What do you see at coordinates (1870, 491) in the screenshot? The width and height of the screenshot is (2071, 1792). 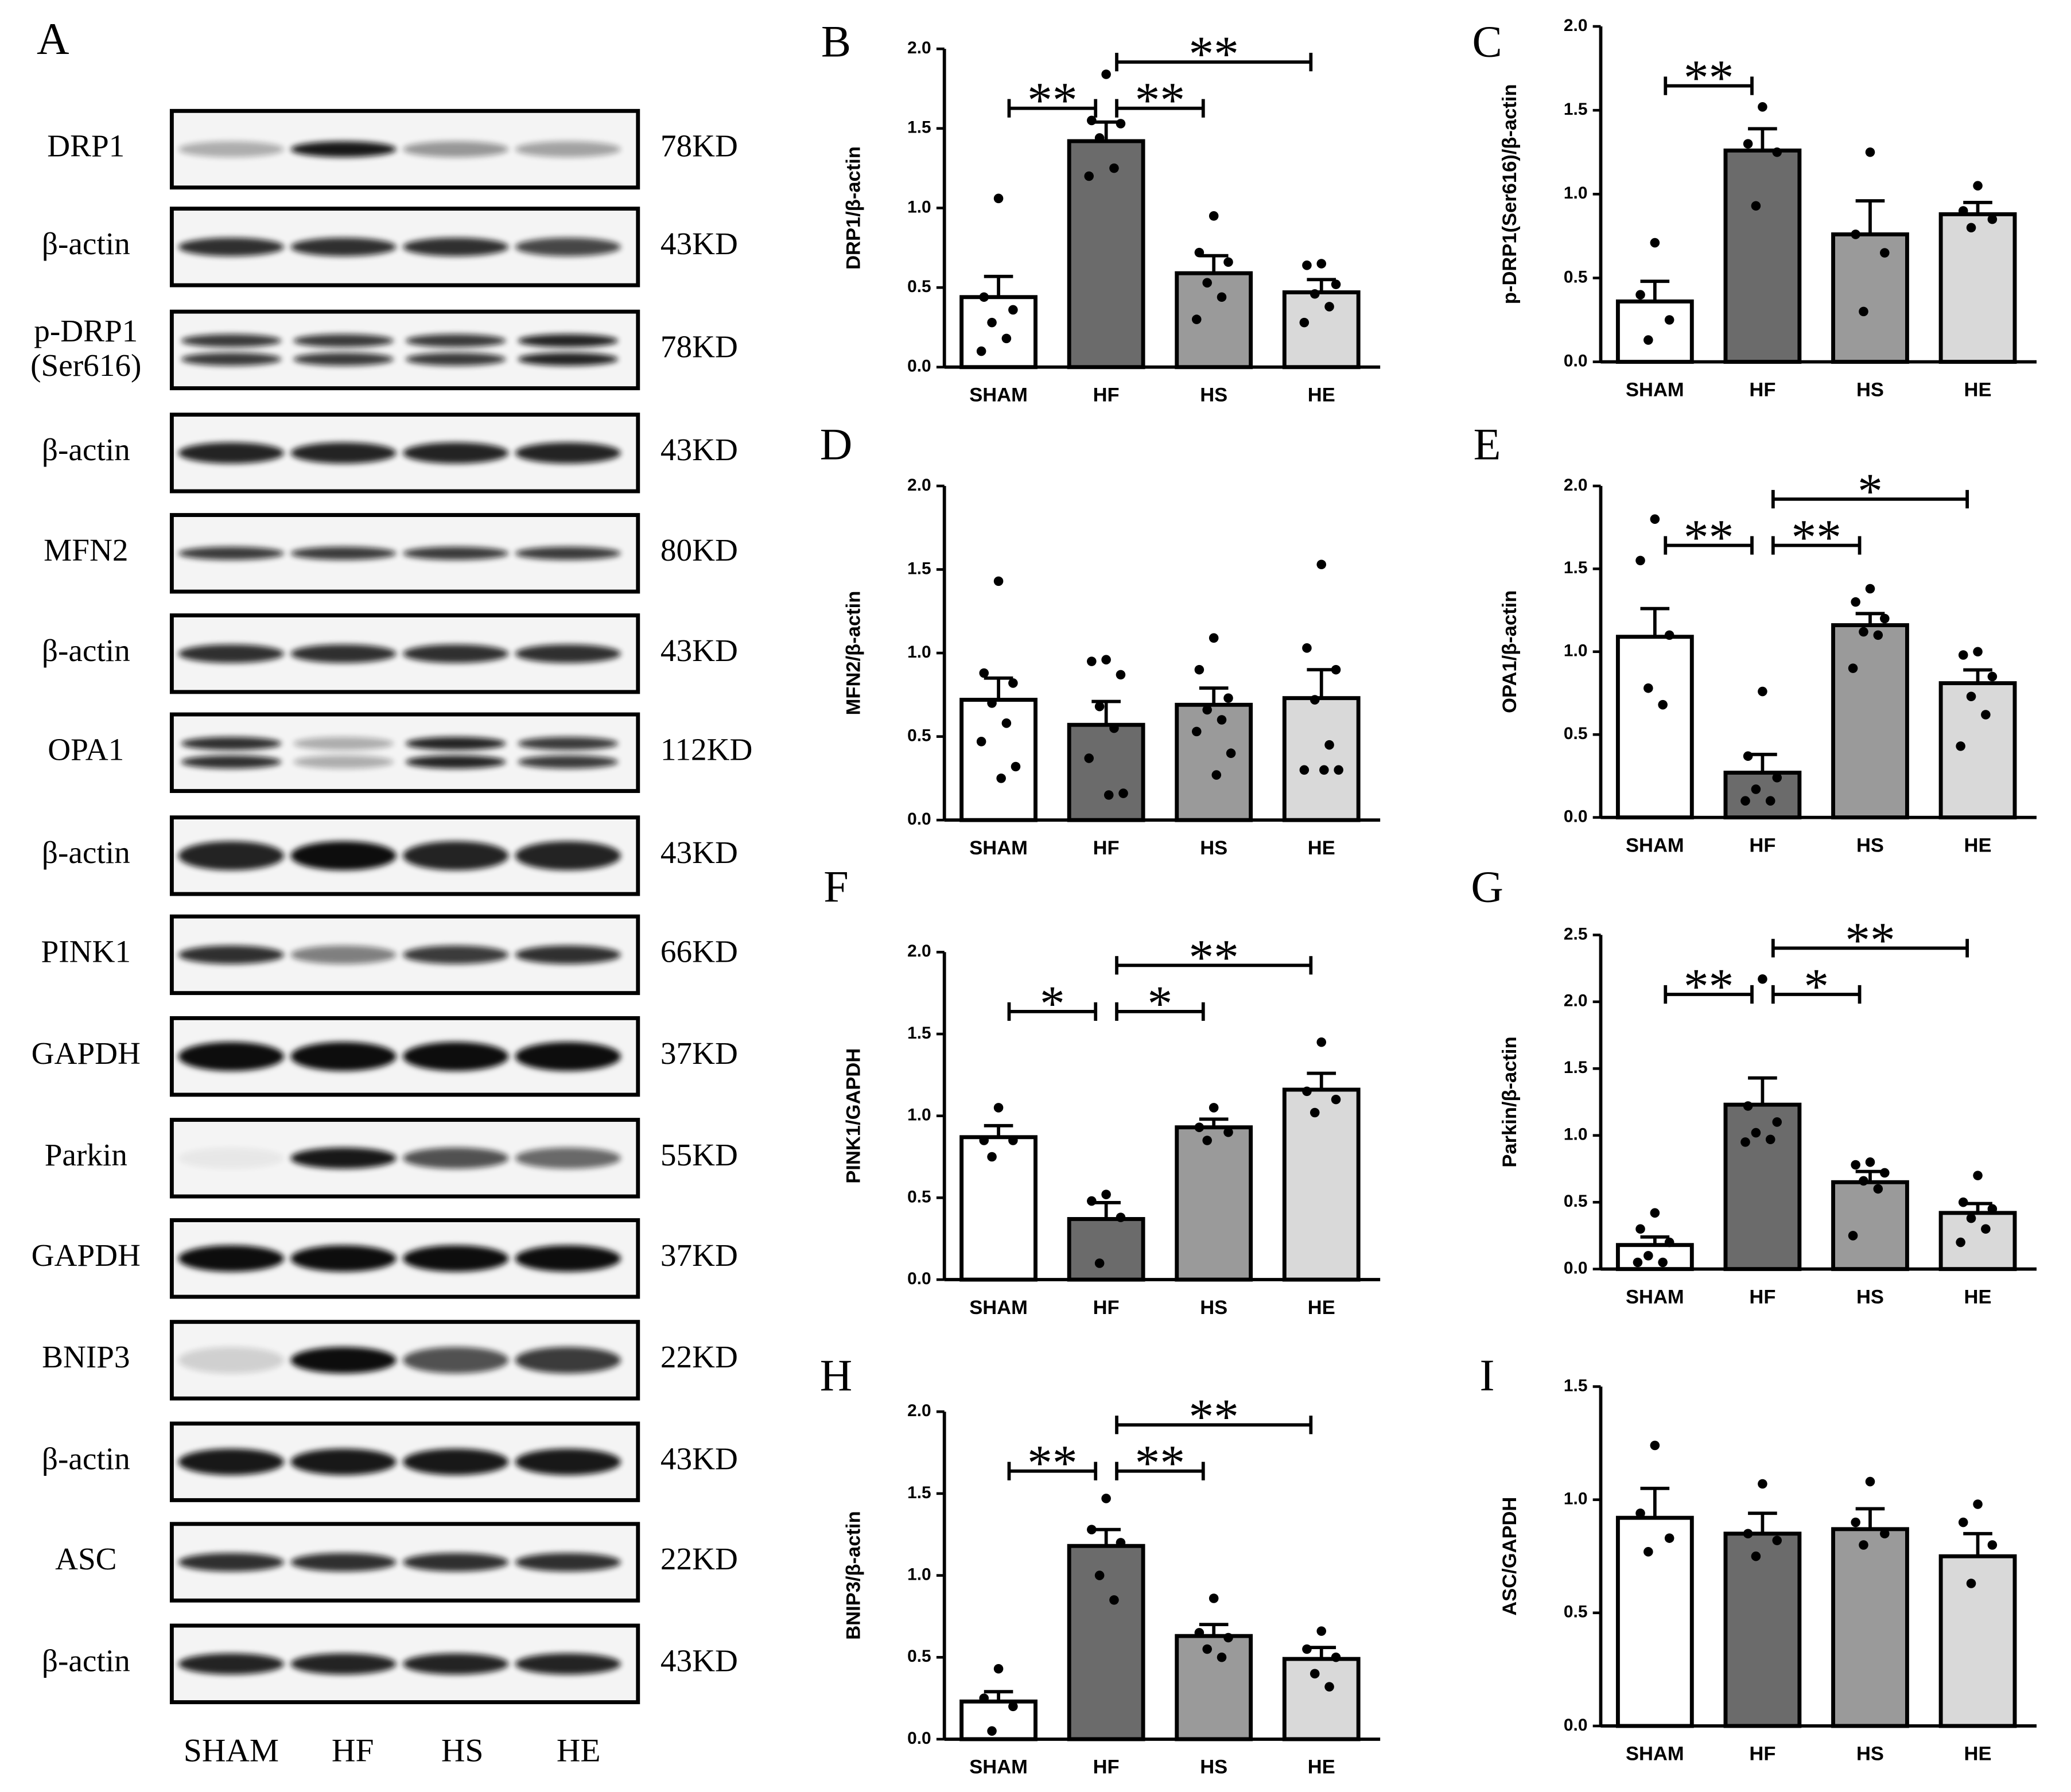 I see `sig-label: *` at bounding box center [1870, 491].